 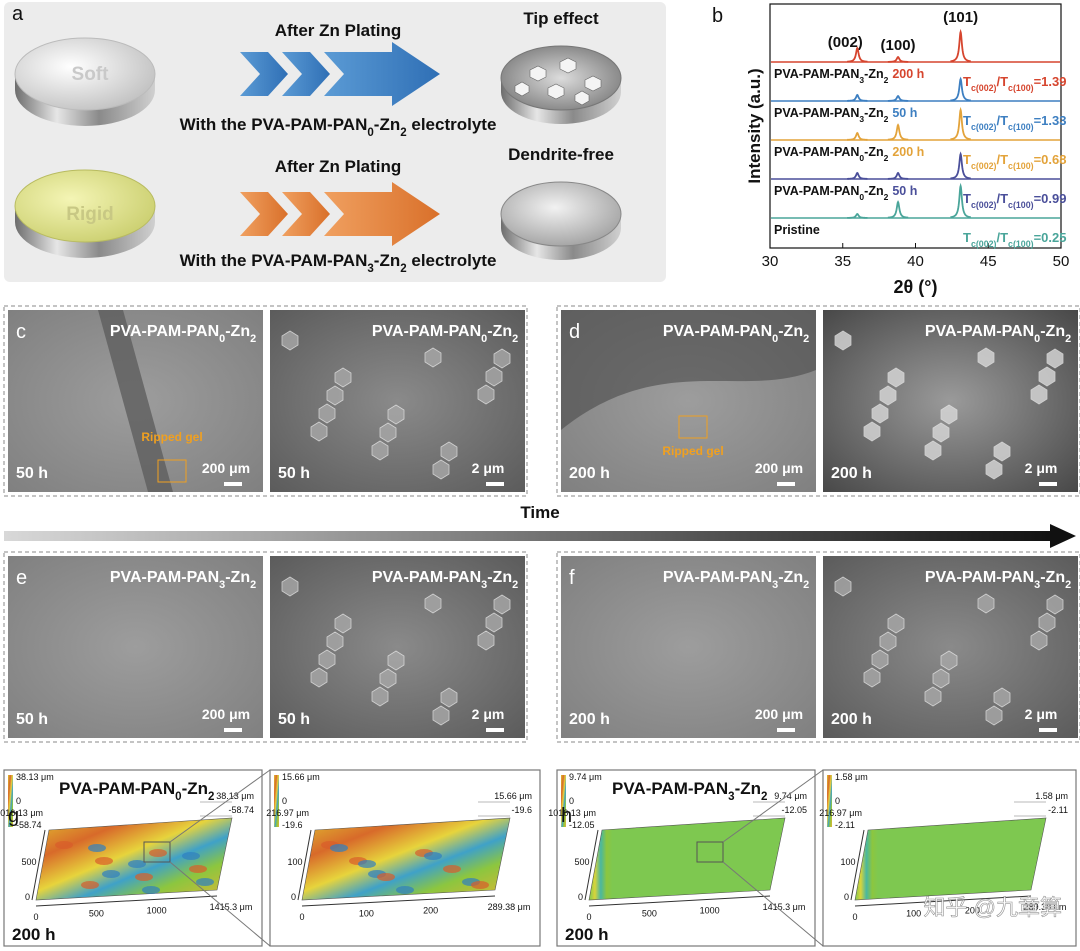 I want to click on peak-label: (101), so click(x=960, y=17).